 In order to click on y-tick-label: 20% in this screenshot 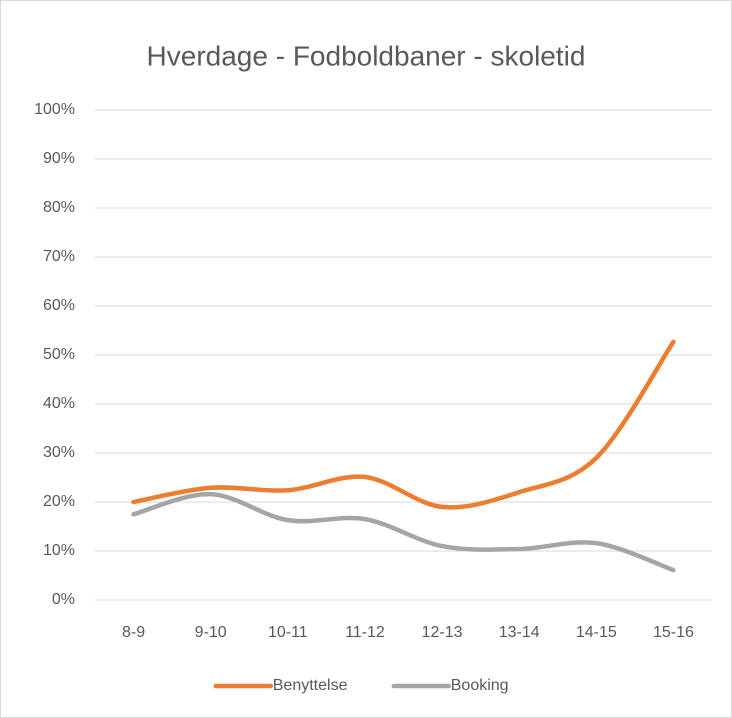, I will do `click(59, 501)`.